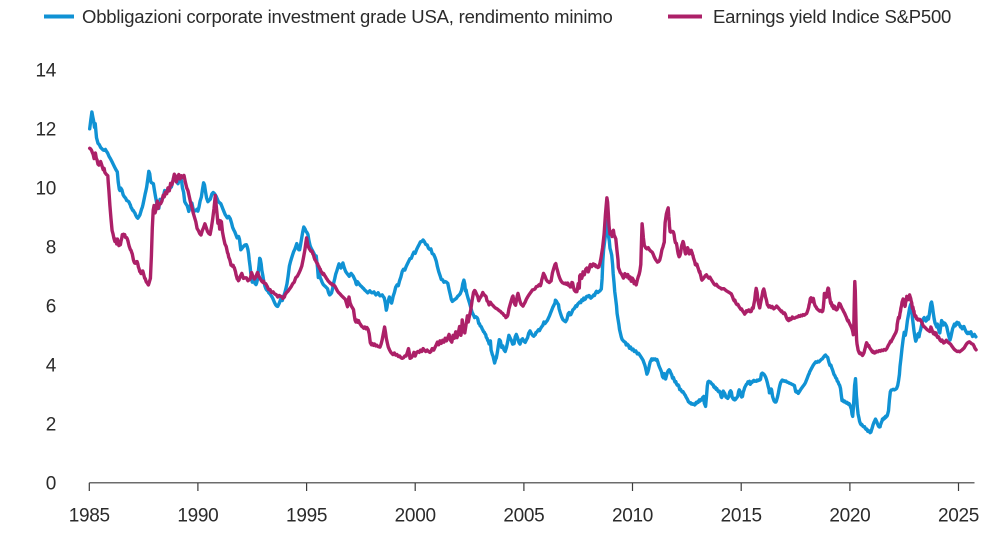  Describe the element at coordinates (89, 516) in the screenshot. I see `svg-text: 1985` at that location.